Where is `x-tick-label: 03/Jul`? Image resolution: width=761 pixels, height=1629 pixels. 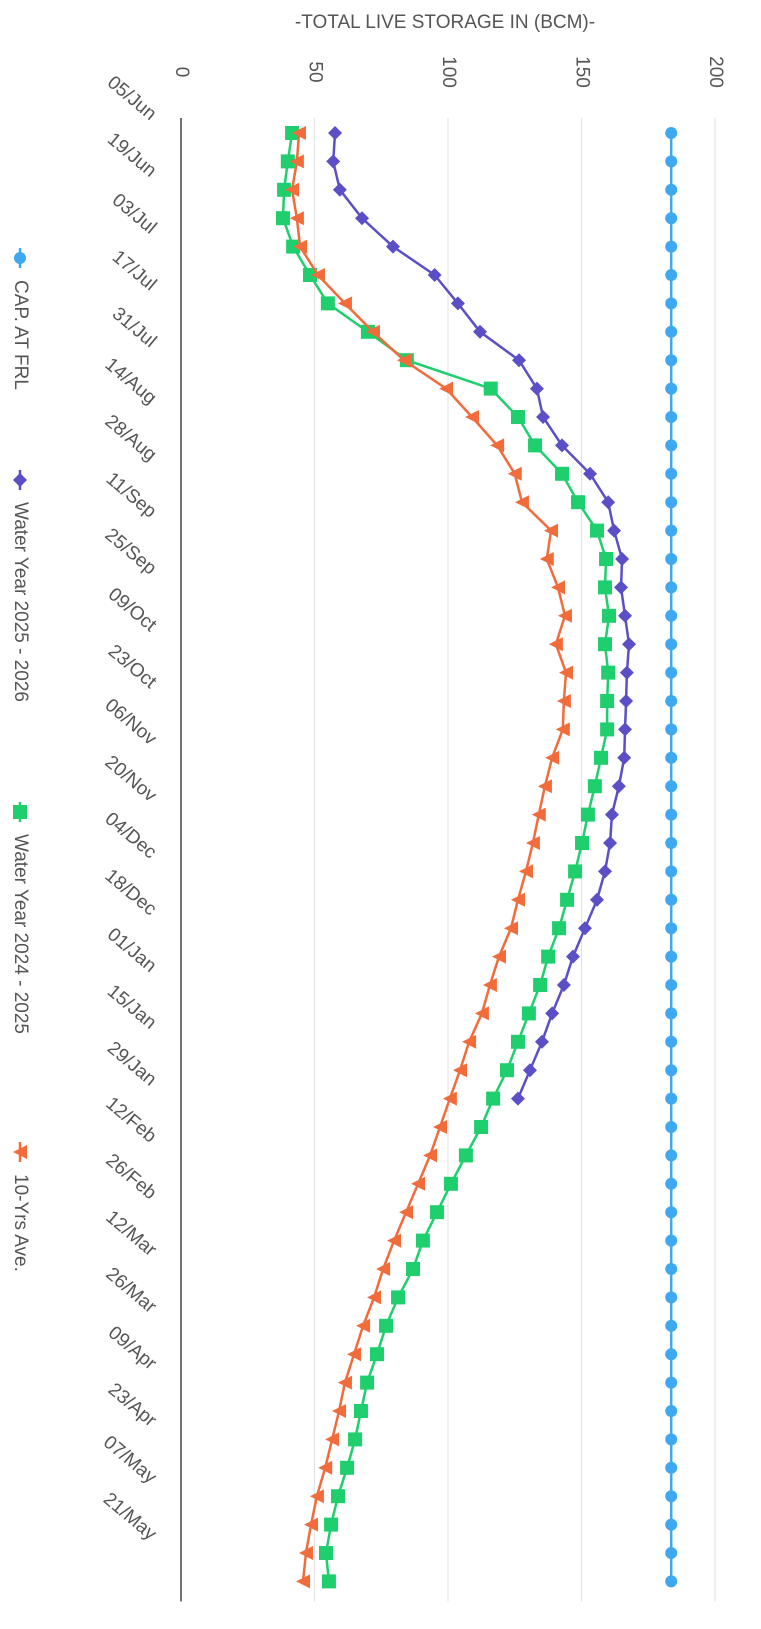
x-tick-label: 03/Jul is located at coordinates (134, 214).